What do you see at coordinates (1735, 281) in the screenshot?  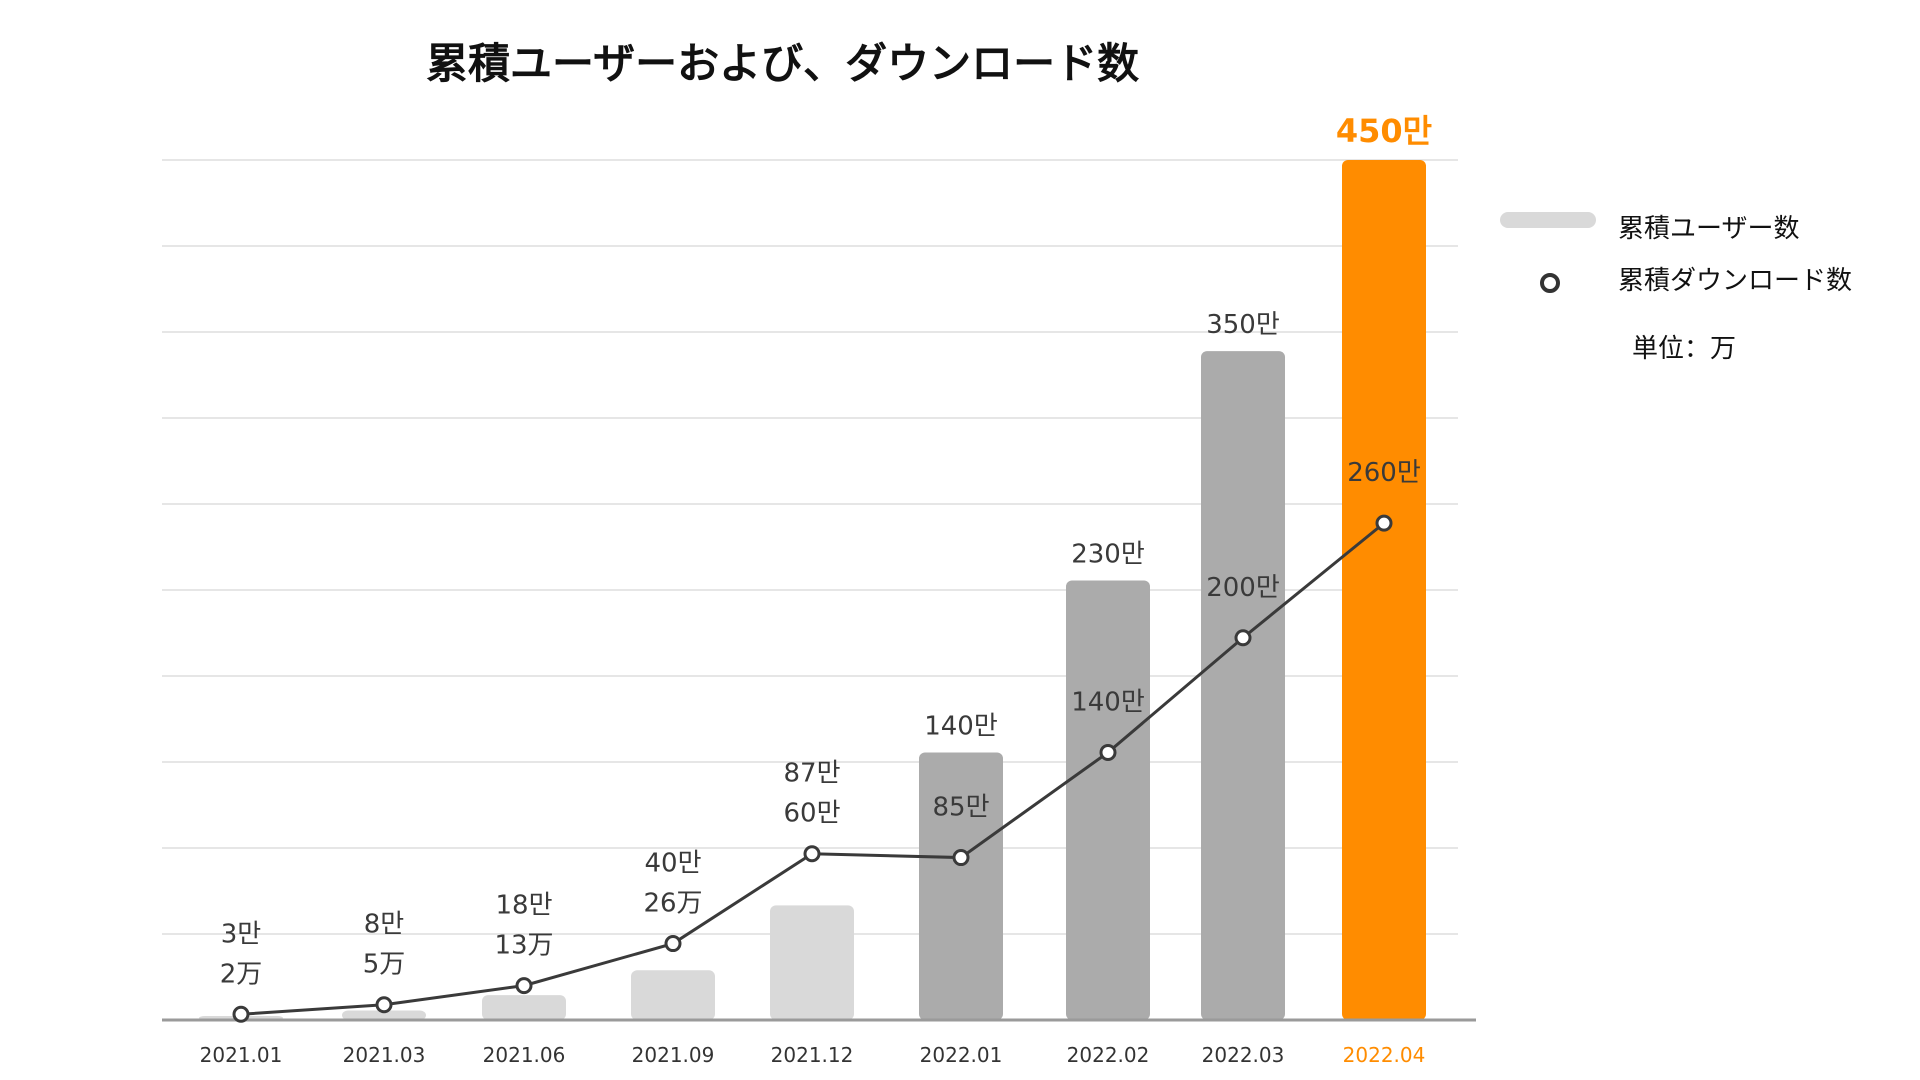 I see `legend-downloads-label: 累積ダウンロード数` at bounding box center [1735, 281].